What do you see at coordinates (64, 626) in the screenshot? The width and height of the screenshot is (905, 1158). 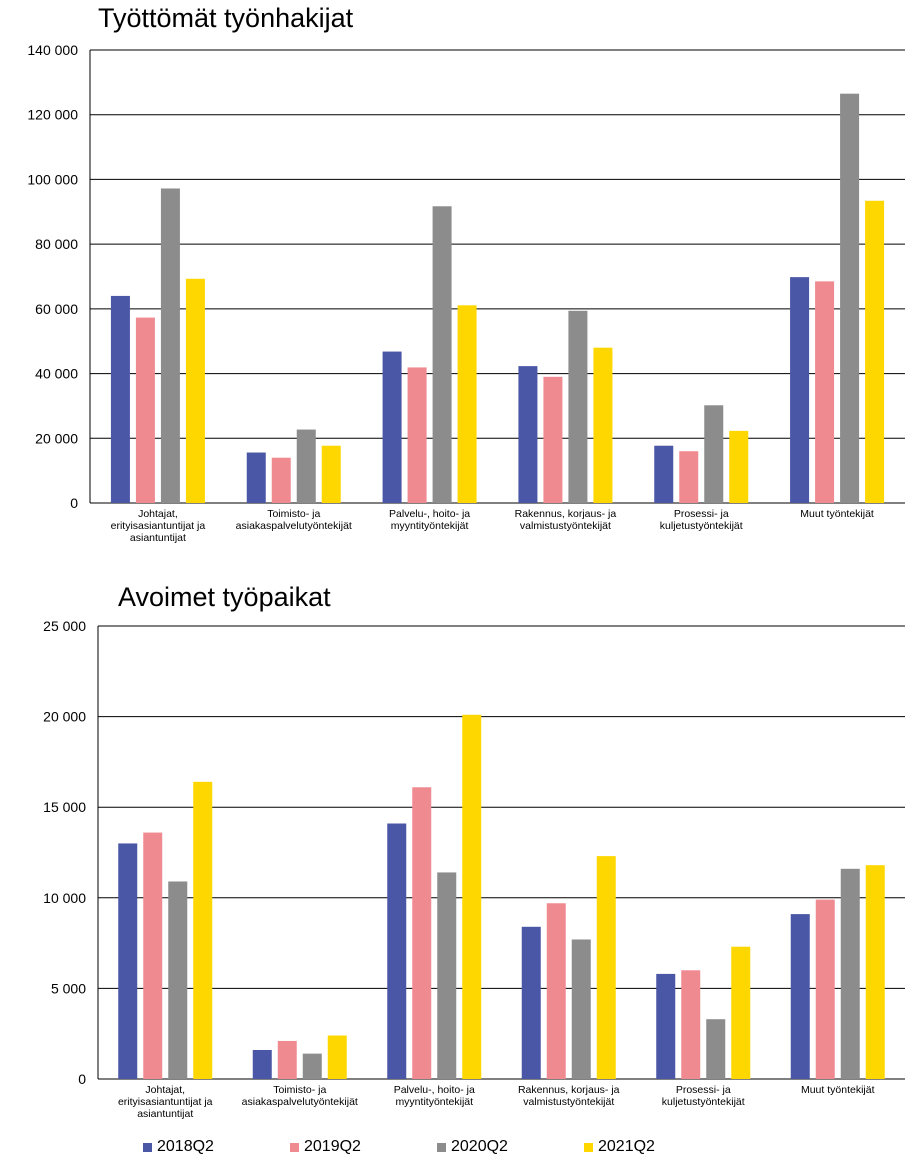 I see `y-tick-label: 25 000` at bounding box center [64, 626].